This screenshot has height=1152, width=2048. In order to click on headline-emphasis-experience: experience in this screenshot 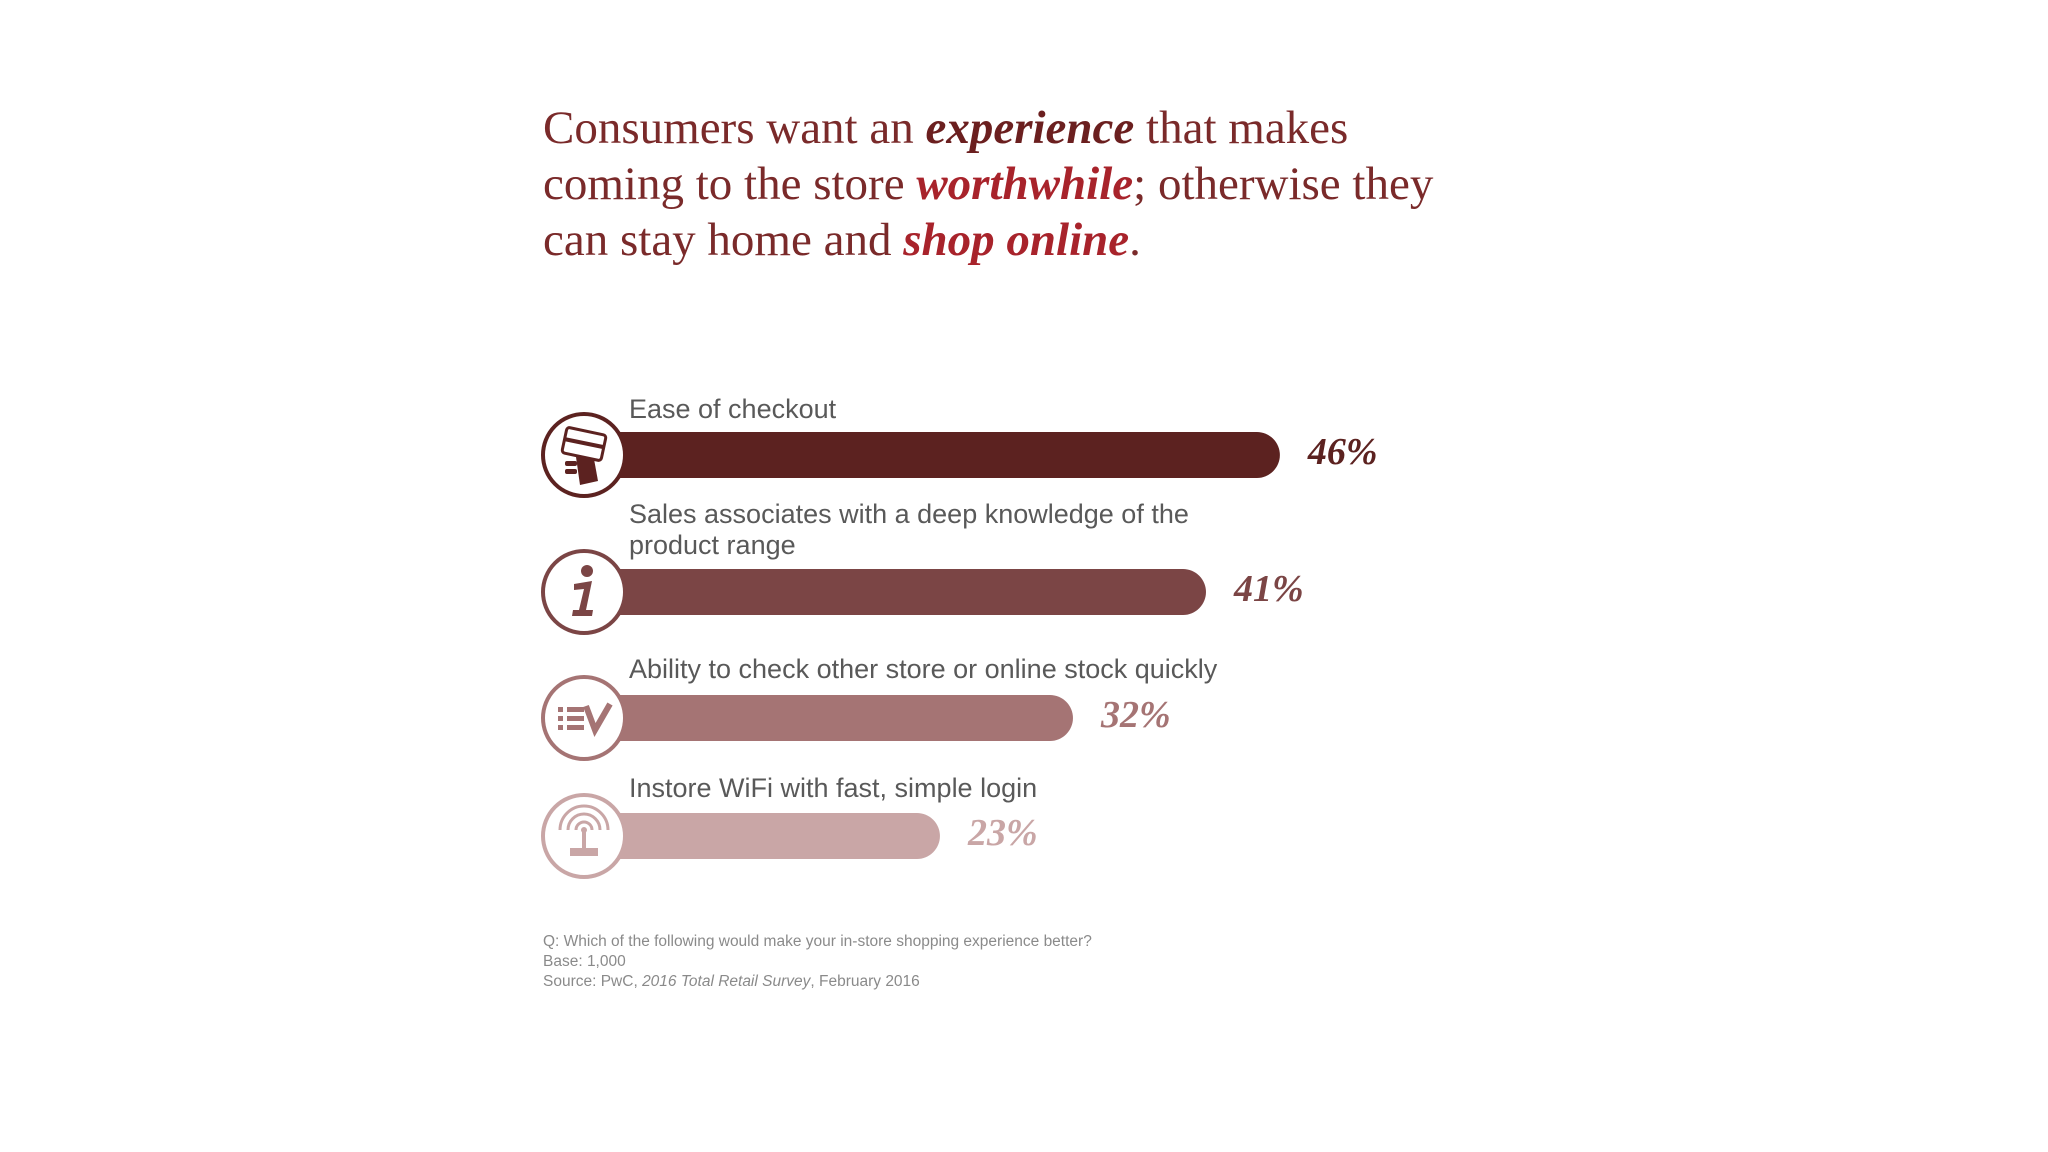, I will do `click(1030, 128)`.